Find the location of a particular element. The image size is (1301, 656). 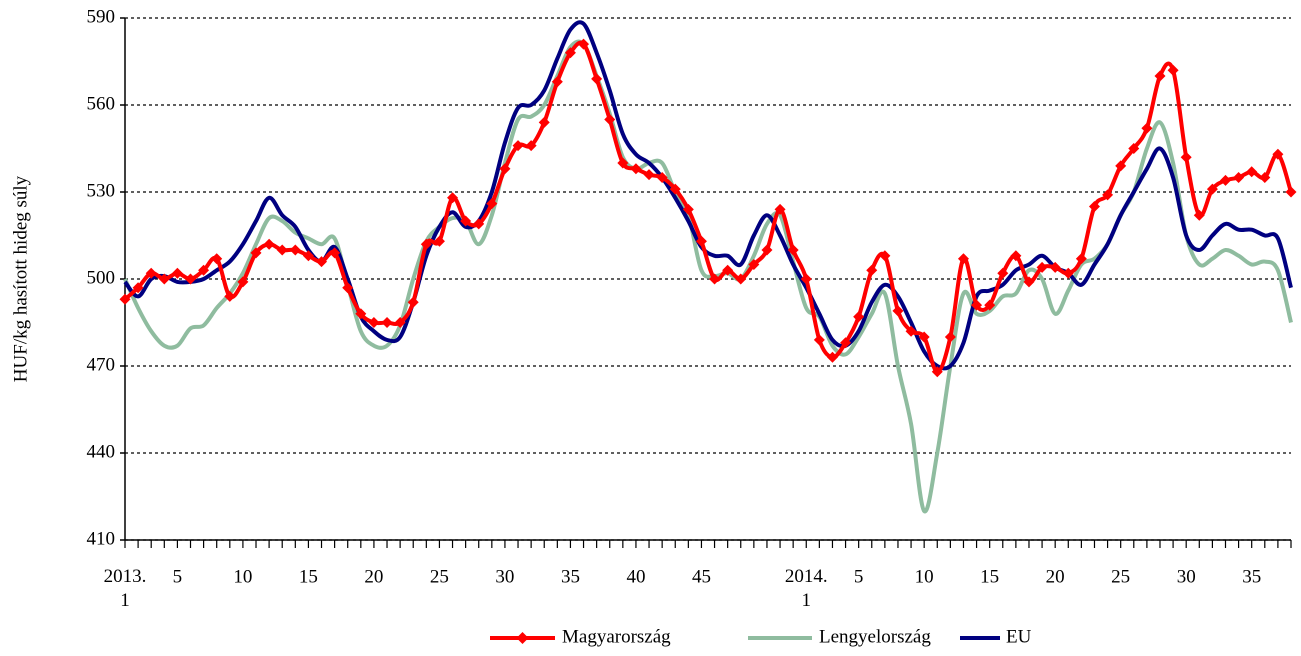

x-tick-label: 45 is located at coordinates (701, 576).